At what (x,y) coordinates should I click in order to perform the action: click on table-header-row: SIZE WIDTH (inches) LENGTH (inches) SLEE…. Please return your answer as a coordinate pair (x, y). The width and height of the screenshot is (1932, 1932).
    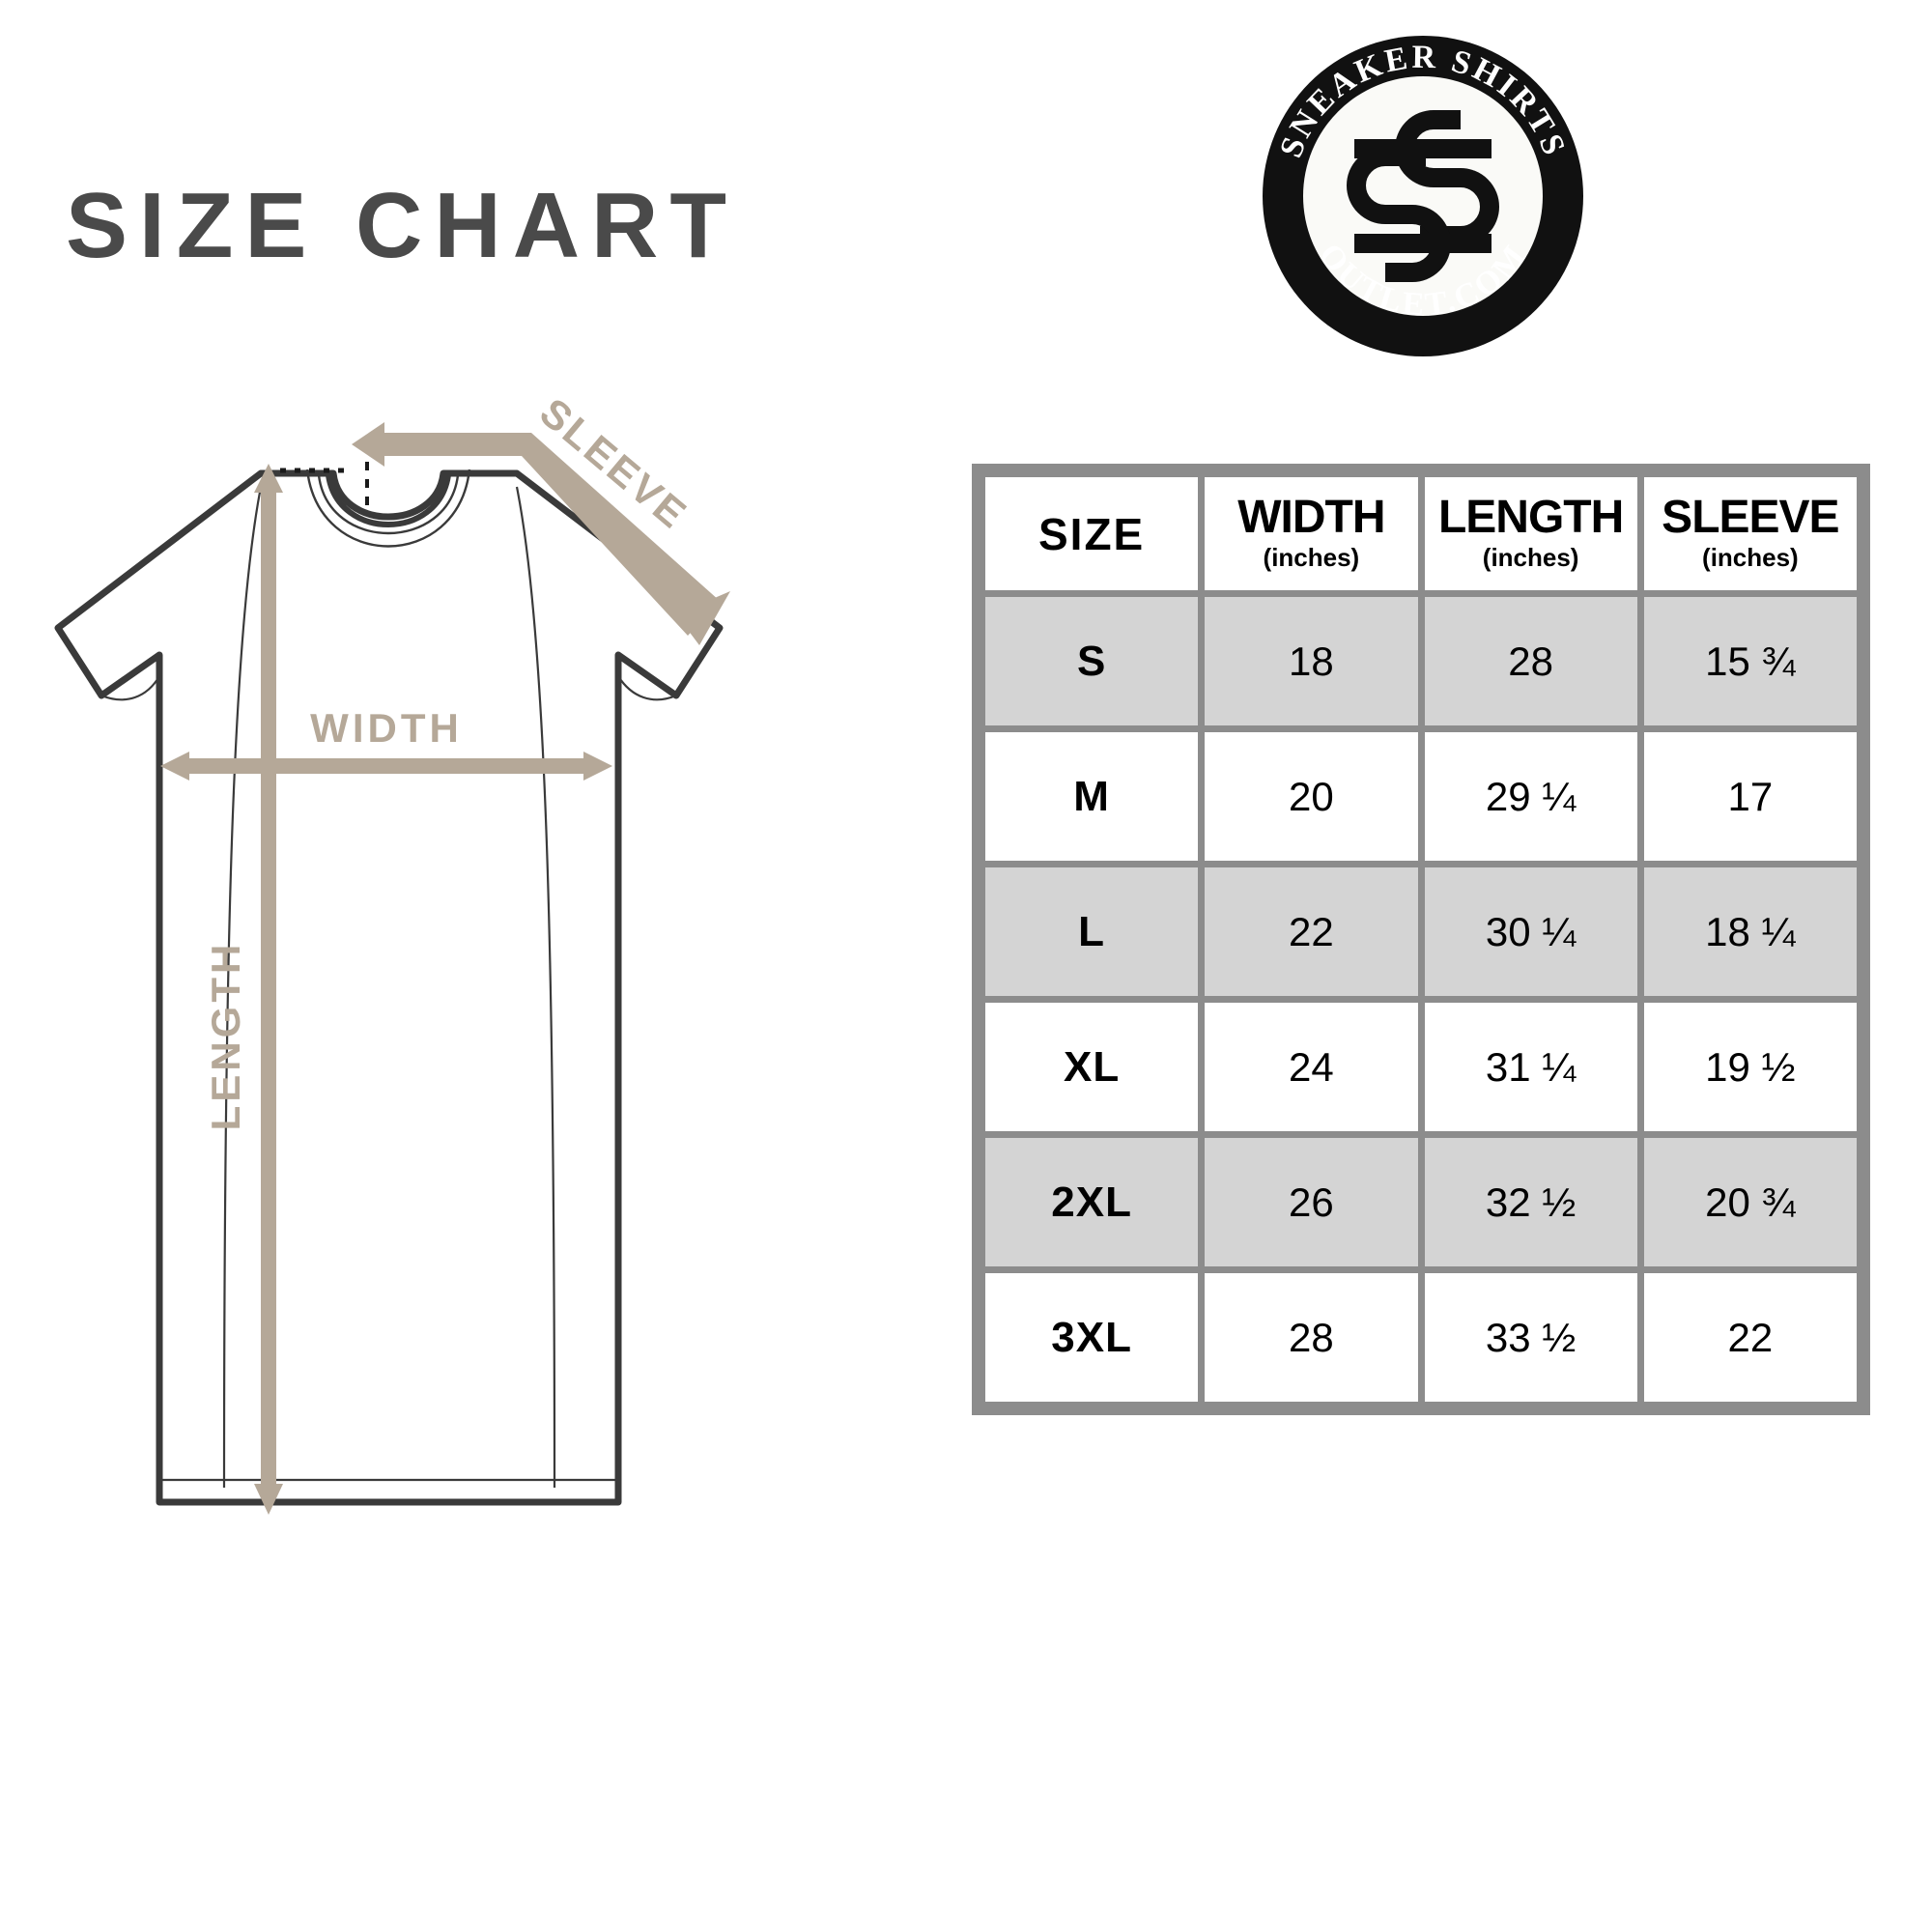
    Looking at the image, I should click on (1421, 533).